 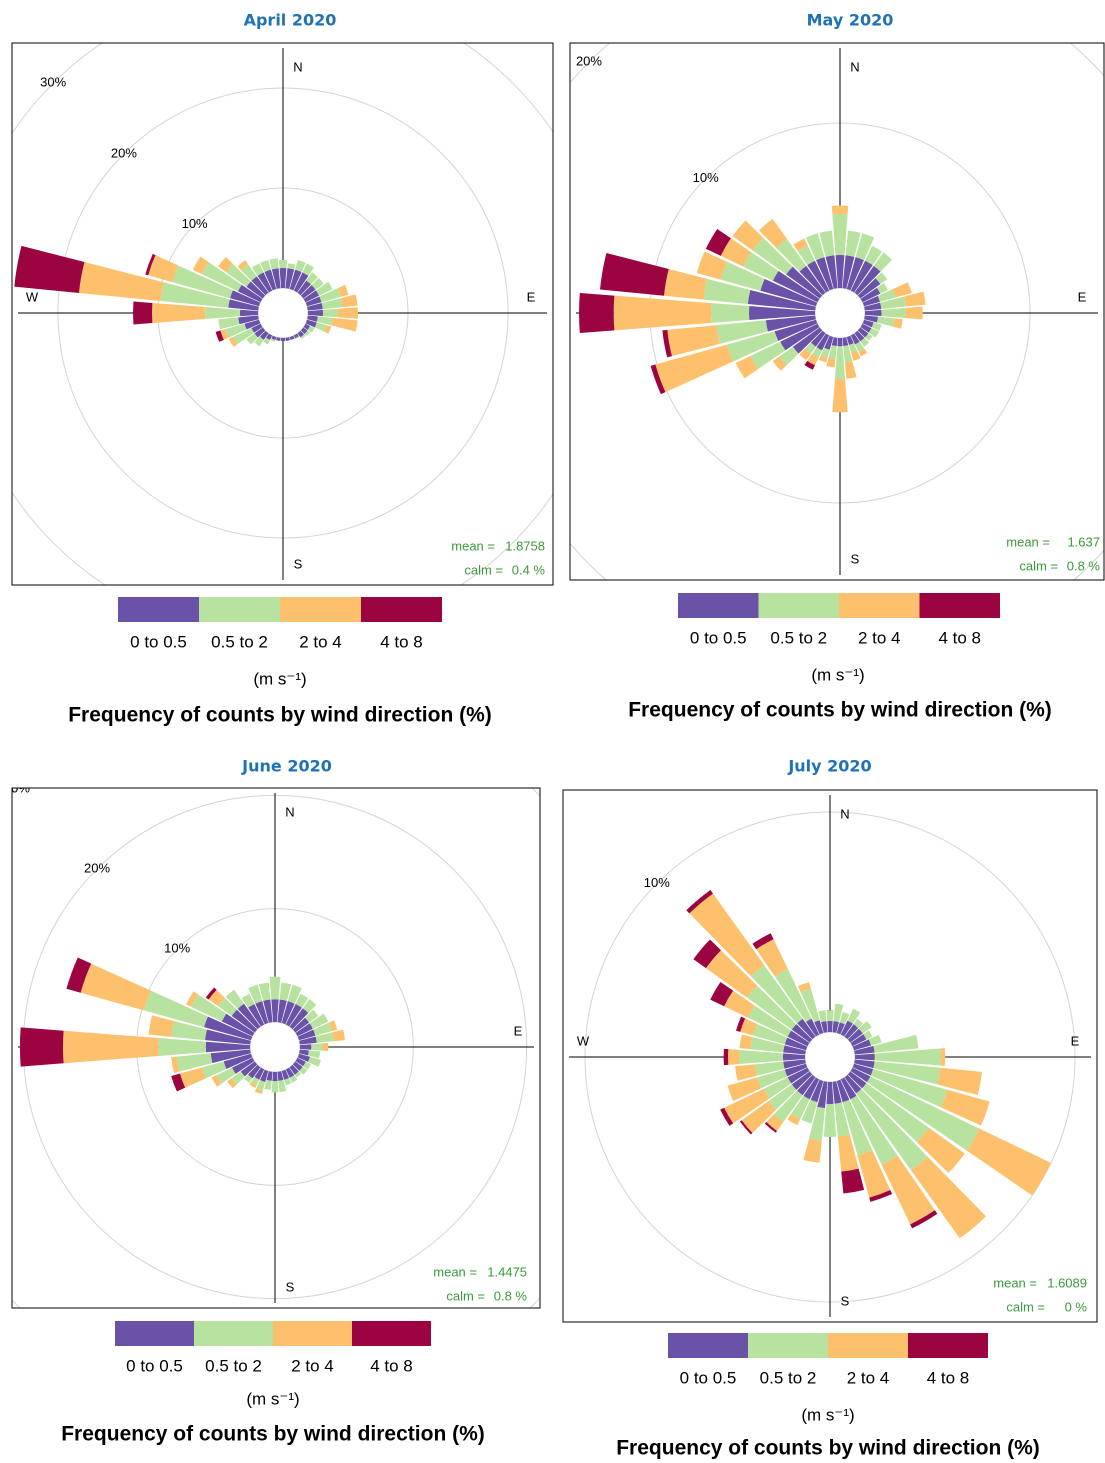 I want to click on compass-label: E, so click(x=1082, y=296).